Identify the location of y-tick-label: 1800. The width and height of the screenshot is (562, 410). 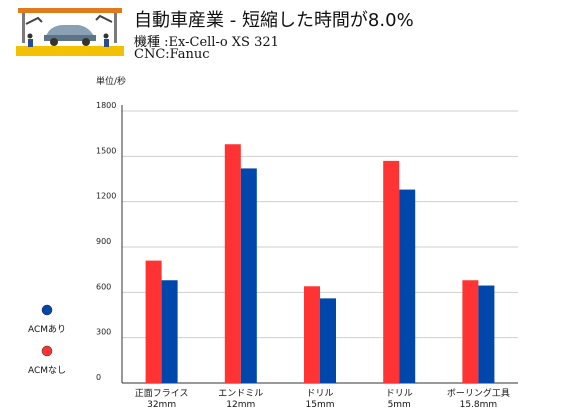
(106, 105).